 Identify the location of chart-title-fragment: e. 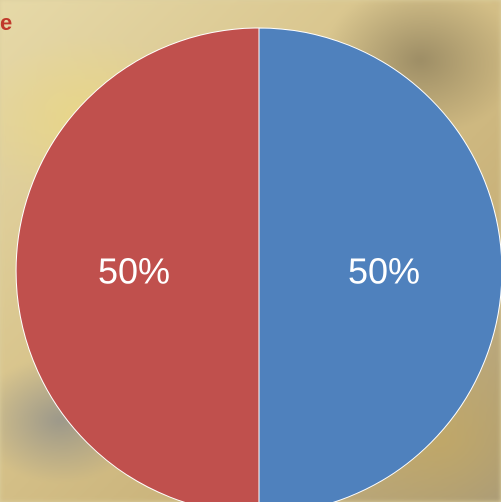
(6, 22).